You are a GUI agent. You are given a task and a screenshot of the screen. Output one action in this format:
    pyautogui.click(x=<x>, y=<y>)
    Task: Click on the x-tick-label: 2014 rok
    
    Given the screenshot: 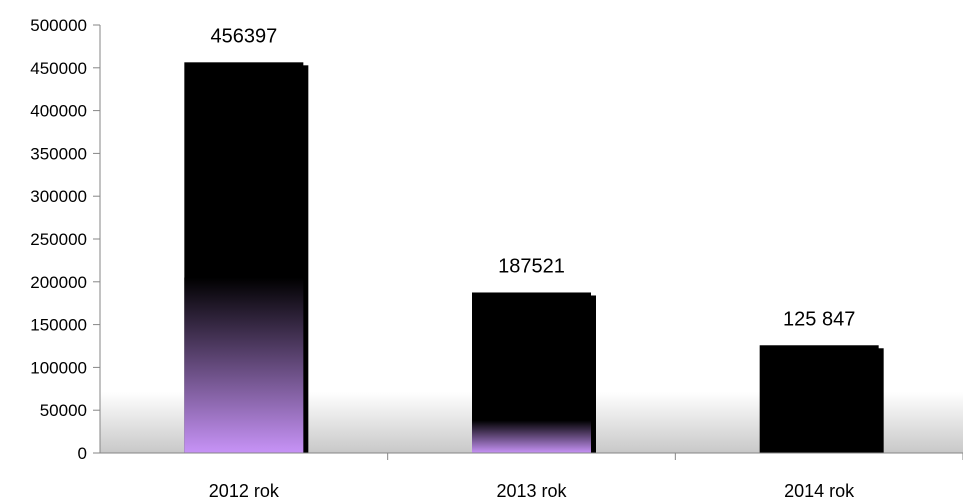 What is the action you would take?
    pyautogui.click(x=819, y=490)
    